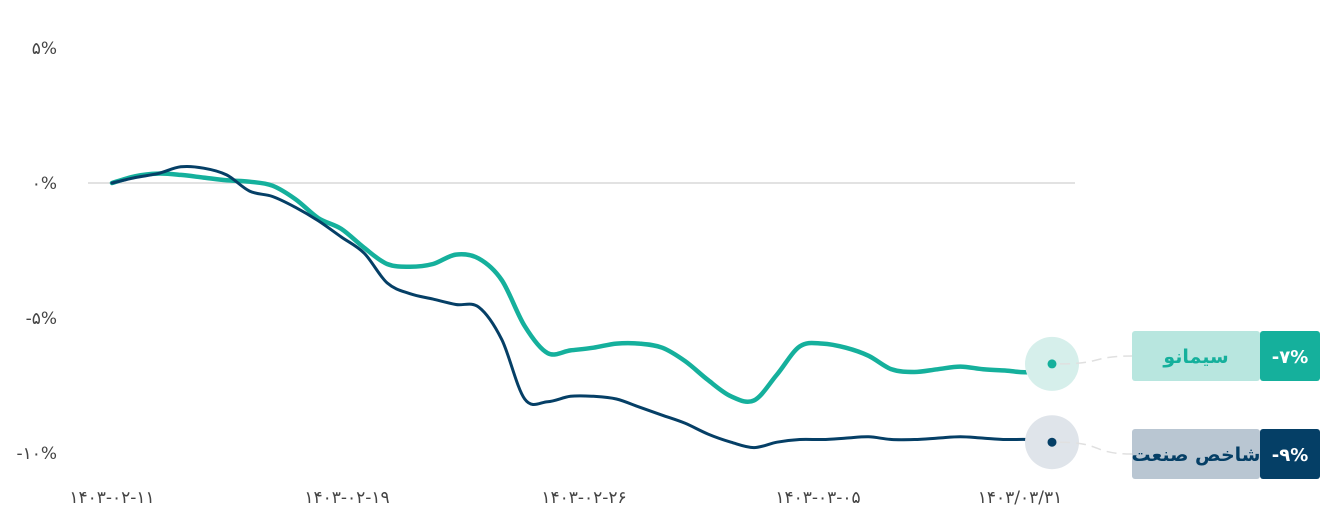 This screenshot has height=521, width=1329. I want to click on series-value-label: -۹%, so click(1290, 455).